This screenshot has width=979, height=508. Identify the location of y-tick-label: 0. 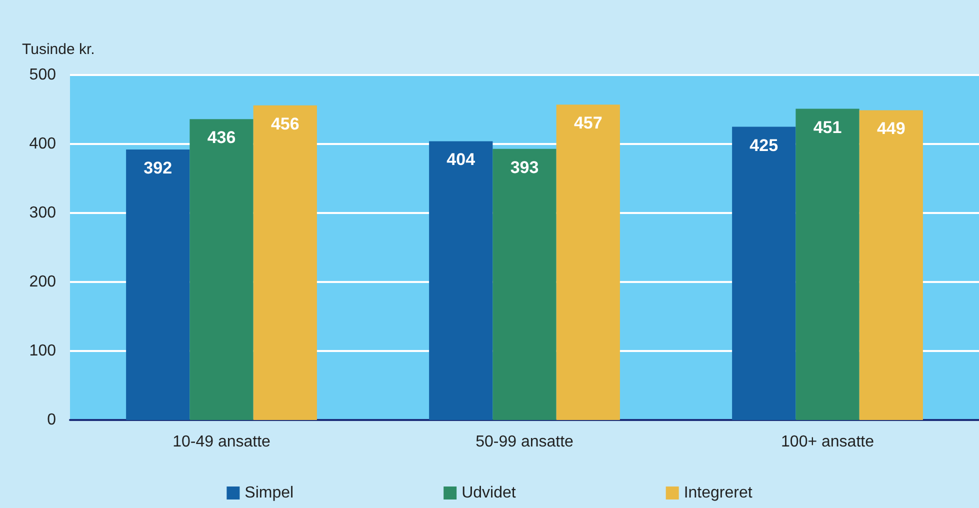
(51, 420).